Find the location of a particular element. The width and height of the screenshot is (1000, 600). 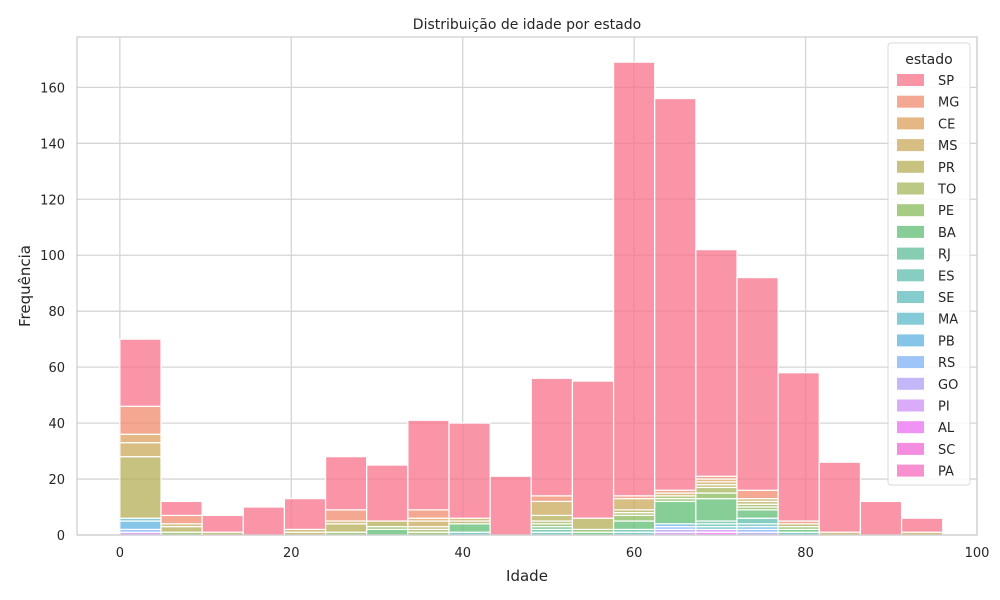

legend-label-pr: PR is located at coordinates (946, 168).